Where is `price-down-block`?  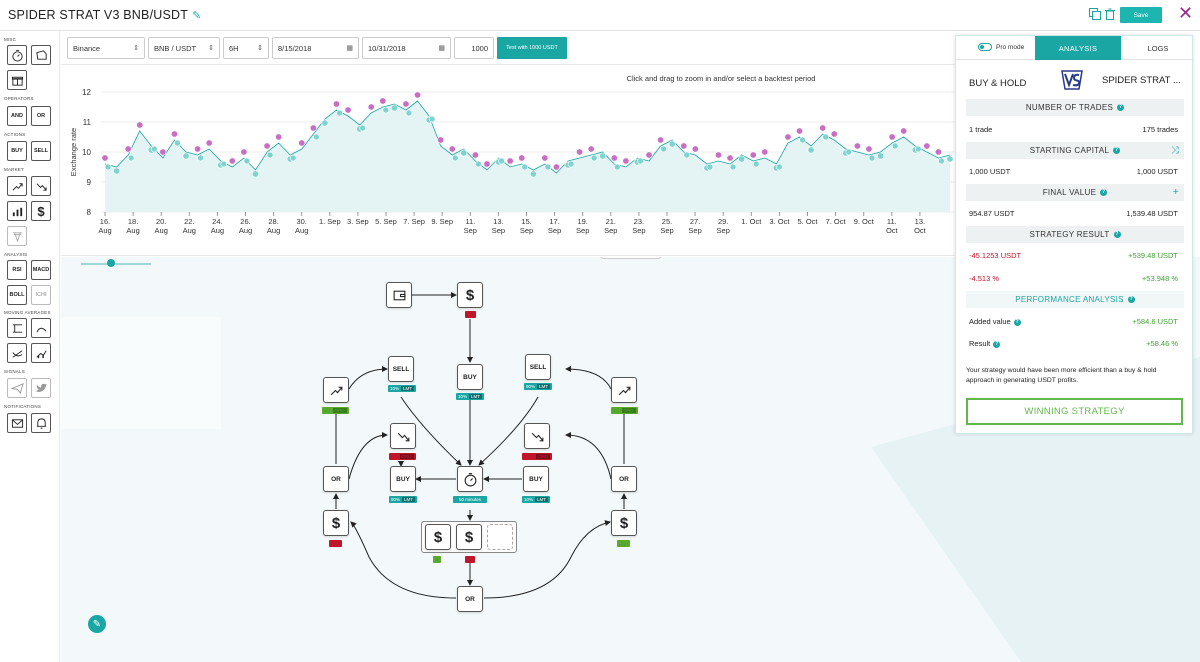 price-down-block is located at coordinates (41, 186).